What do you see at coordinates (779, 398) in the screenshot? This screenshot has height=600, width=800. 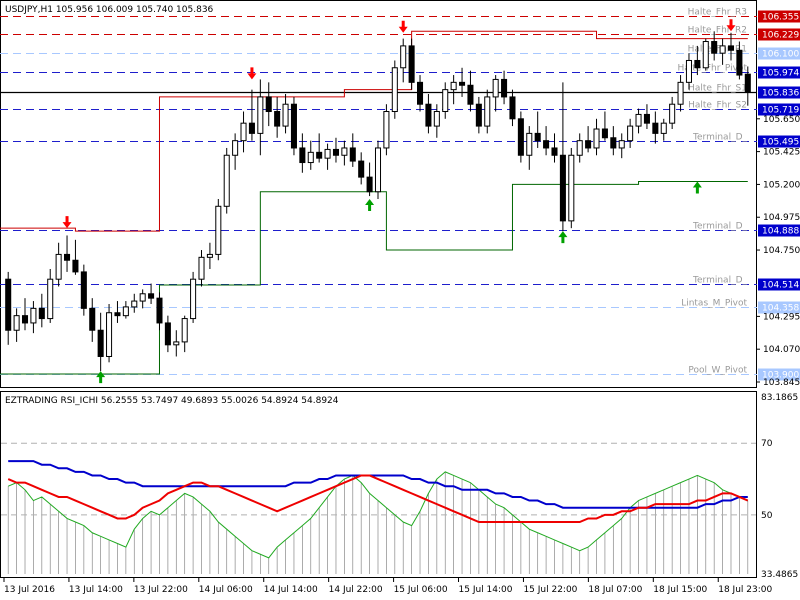 I see `indicator-tick-label: 83.1865` at bounding box center [779, 398].